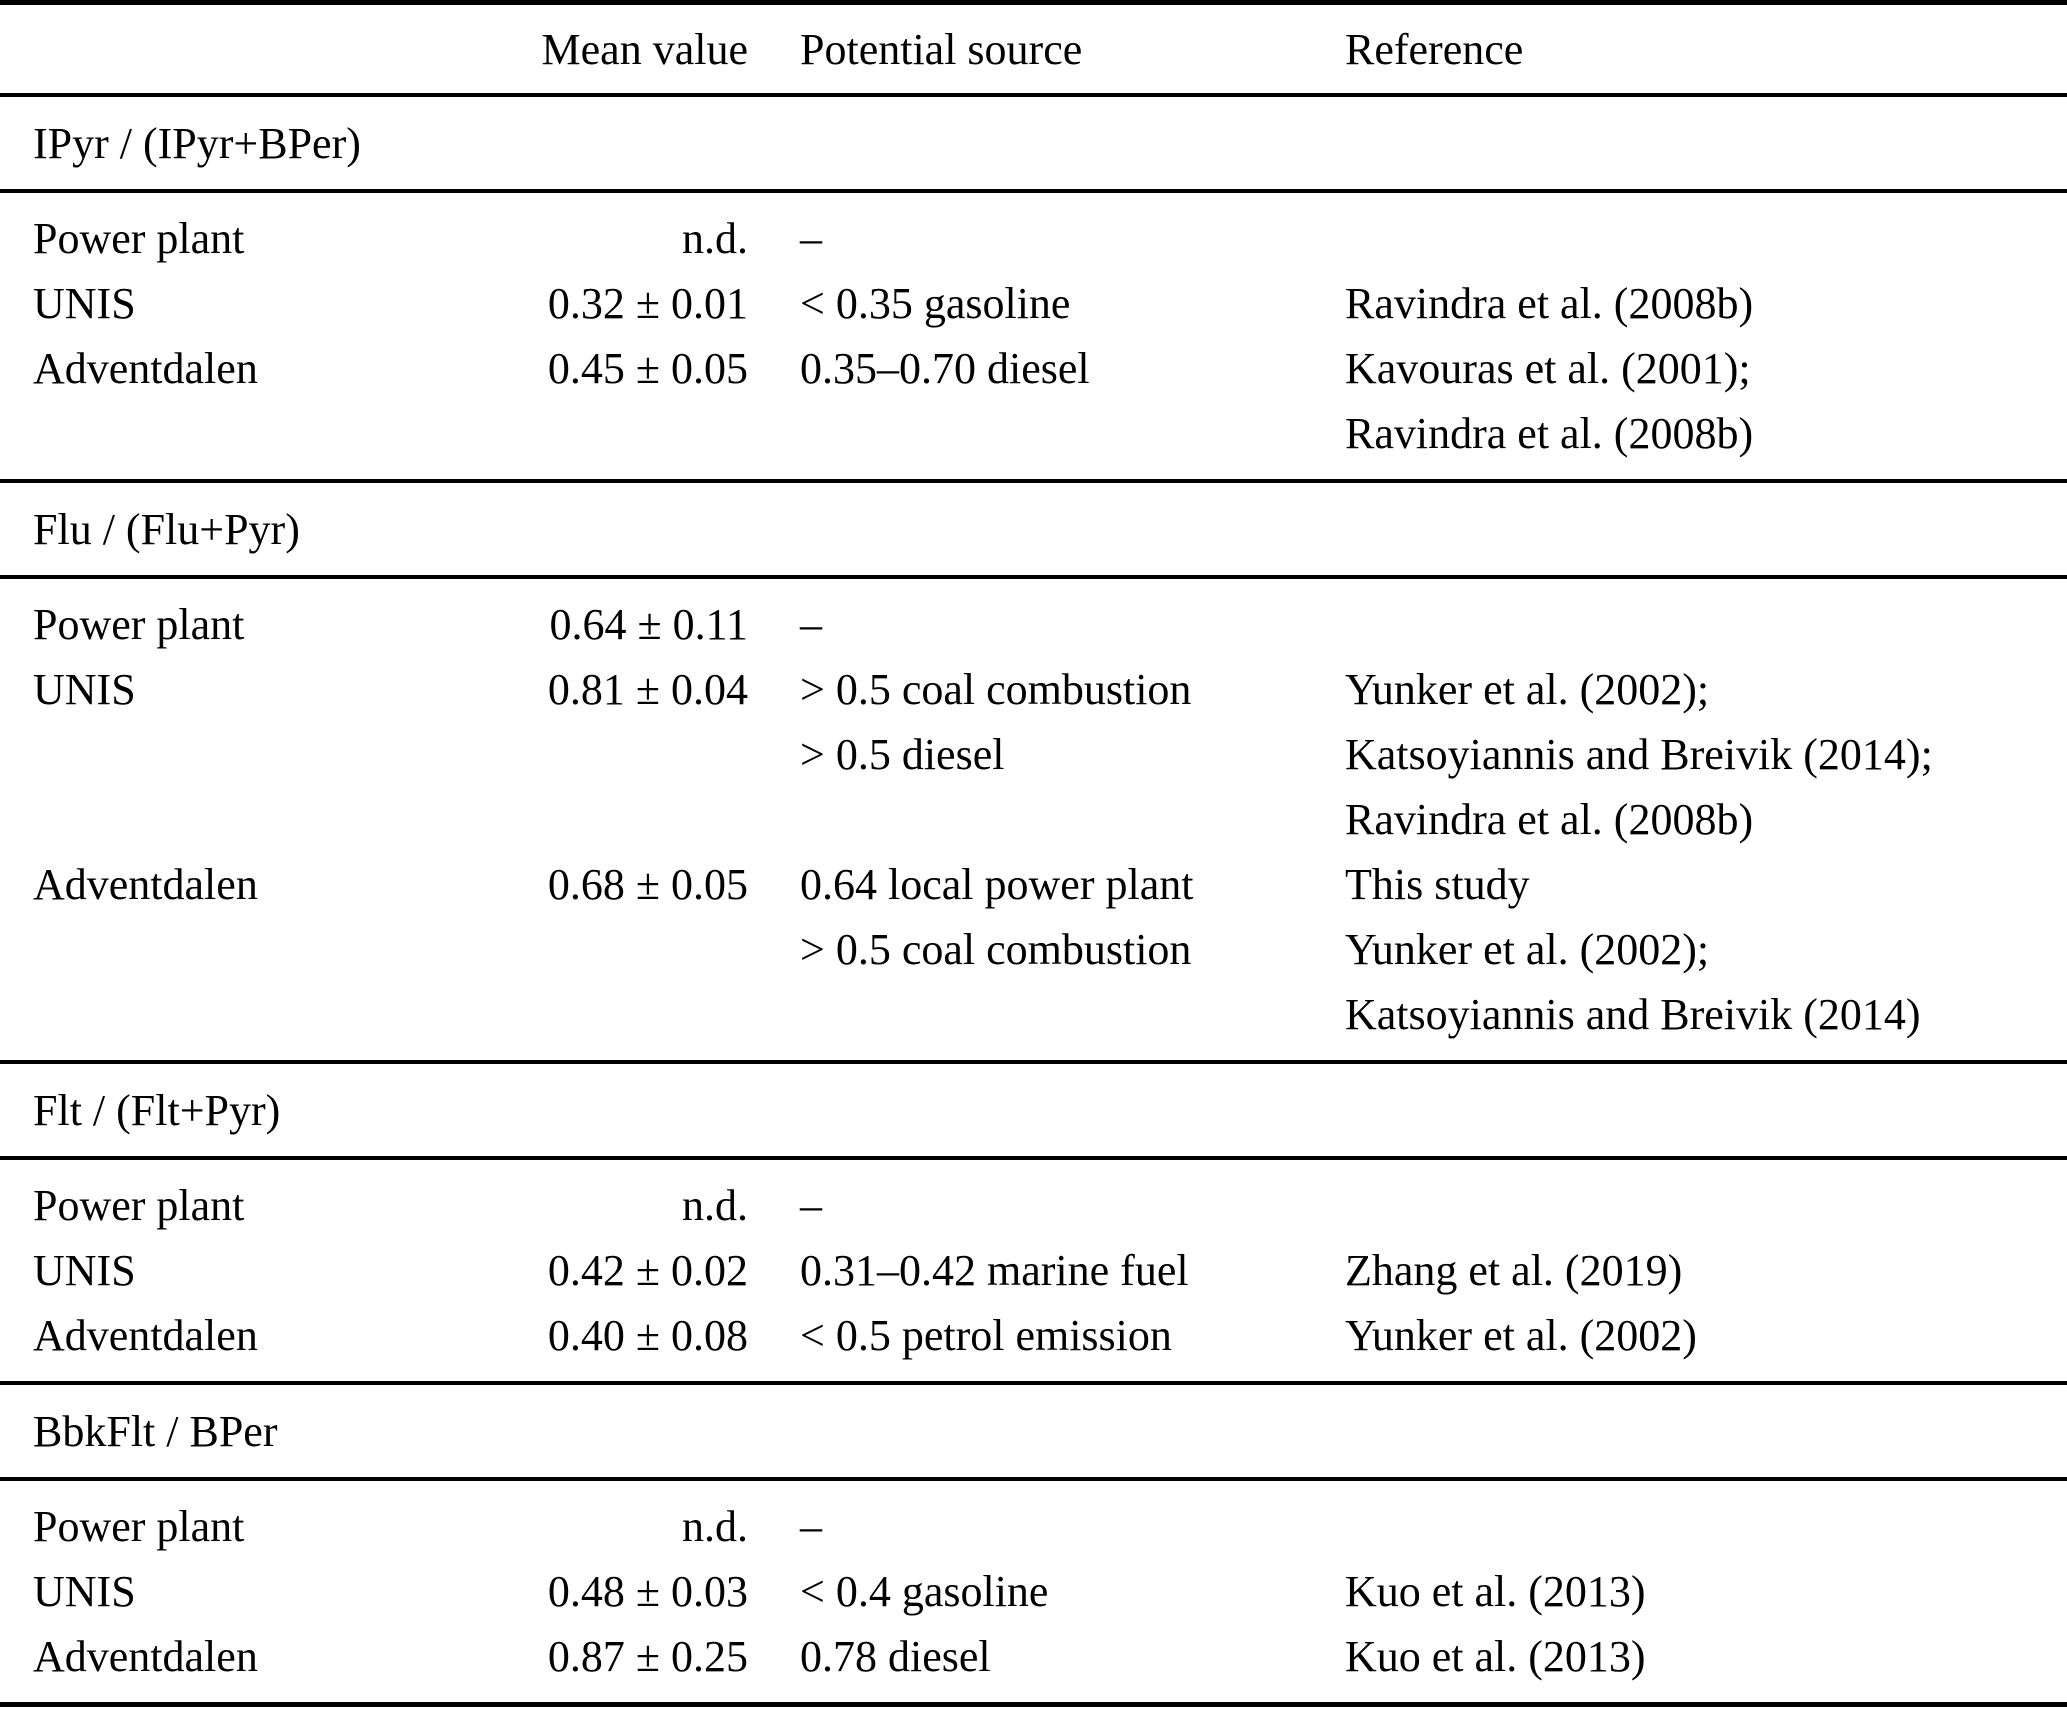 The height and width of the screenshot is (1709, 2067). What do you see at coordinates (1514, 1270) in the screenshot?
I see `reference-line: Zhang et al. (2019)` at bounding box center [1514, 1270].